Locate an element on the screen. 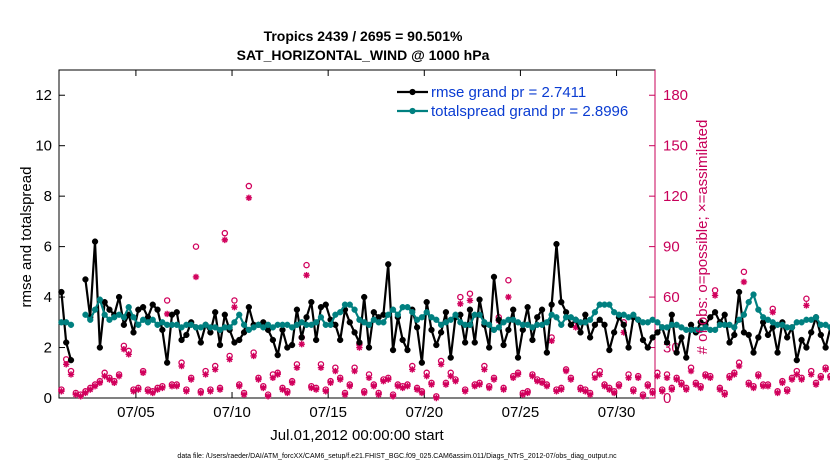 The width and height of the screenshot is (830, 470). y-left-tick-label: 4 is located at coordinates (48, 297).